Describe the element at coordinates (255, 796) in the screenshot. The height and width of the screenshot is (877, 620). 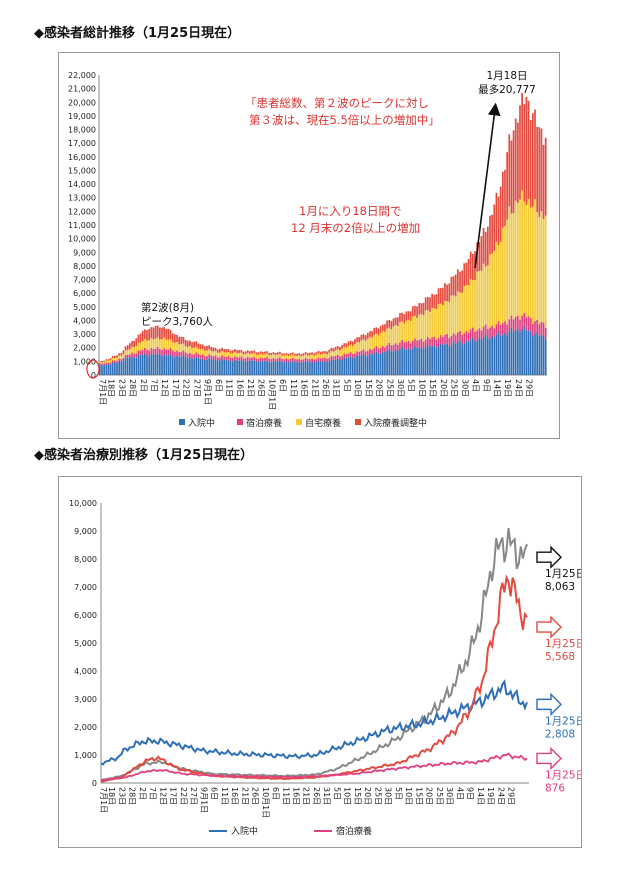
I see `x-tick-label: 26日` at that location.